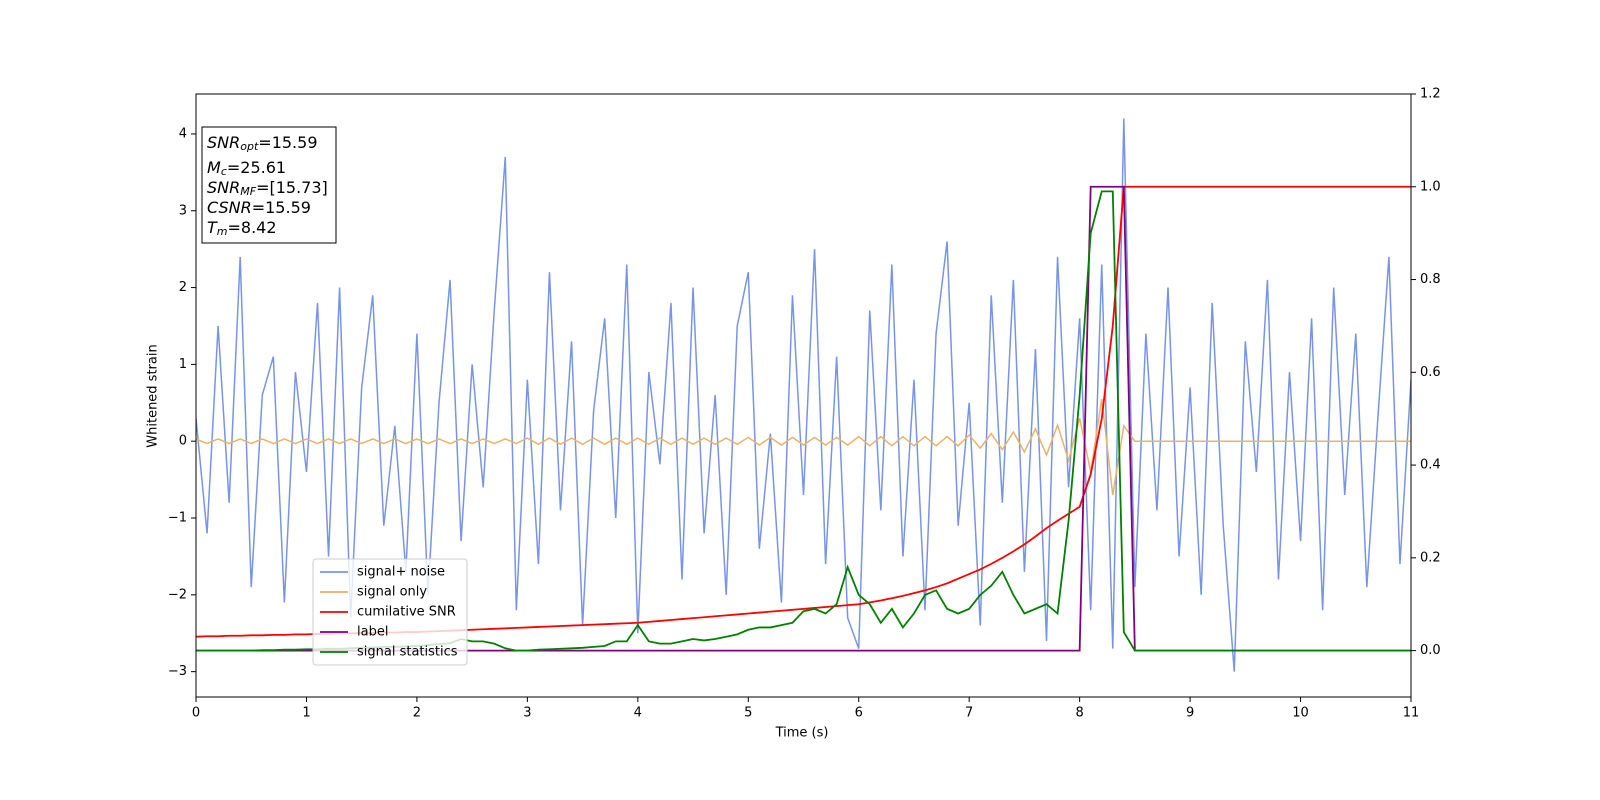 The width and height of the screenshot is (1600, 800). Describe the element at coordinates (196, 713) in the screenshot. I see `x-tick-label: 0` at that location.